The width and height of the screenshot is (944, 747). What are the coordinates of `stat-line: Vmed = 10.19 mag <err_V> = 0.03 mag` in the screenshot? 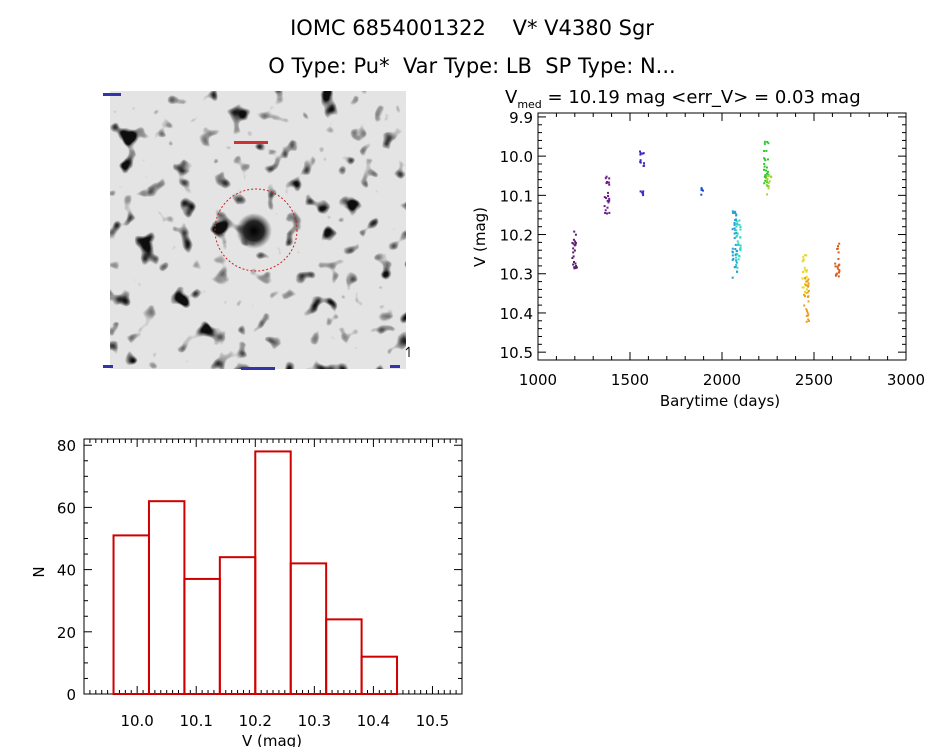 It's located at (683, 99).